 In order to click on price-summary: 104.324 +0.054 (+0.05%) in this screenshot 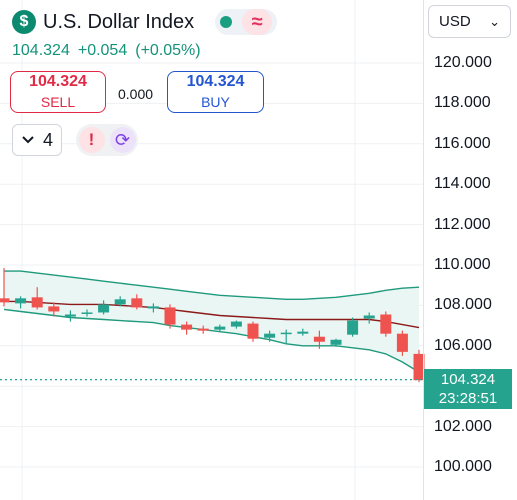, I will do `click(106, 51)`.